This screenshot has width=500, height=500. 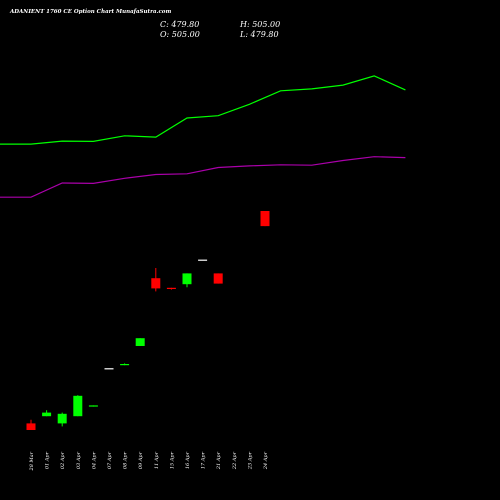 I want to click on x-tick-label: 17 Apr, so click(x=204, y=460).